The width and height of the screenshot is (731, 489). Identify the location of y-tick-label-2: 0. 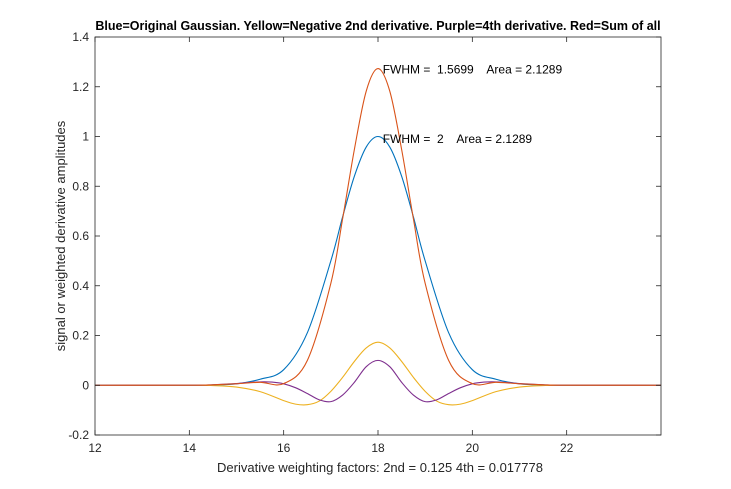
(85, 385).